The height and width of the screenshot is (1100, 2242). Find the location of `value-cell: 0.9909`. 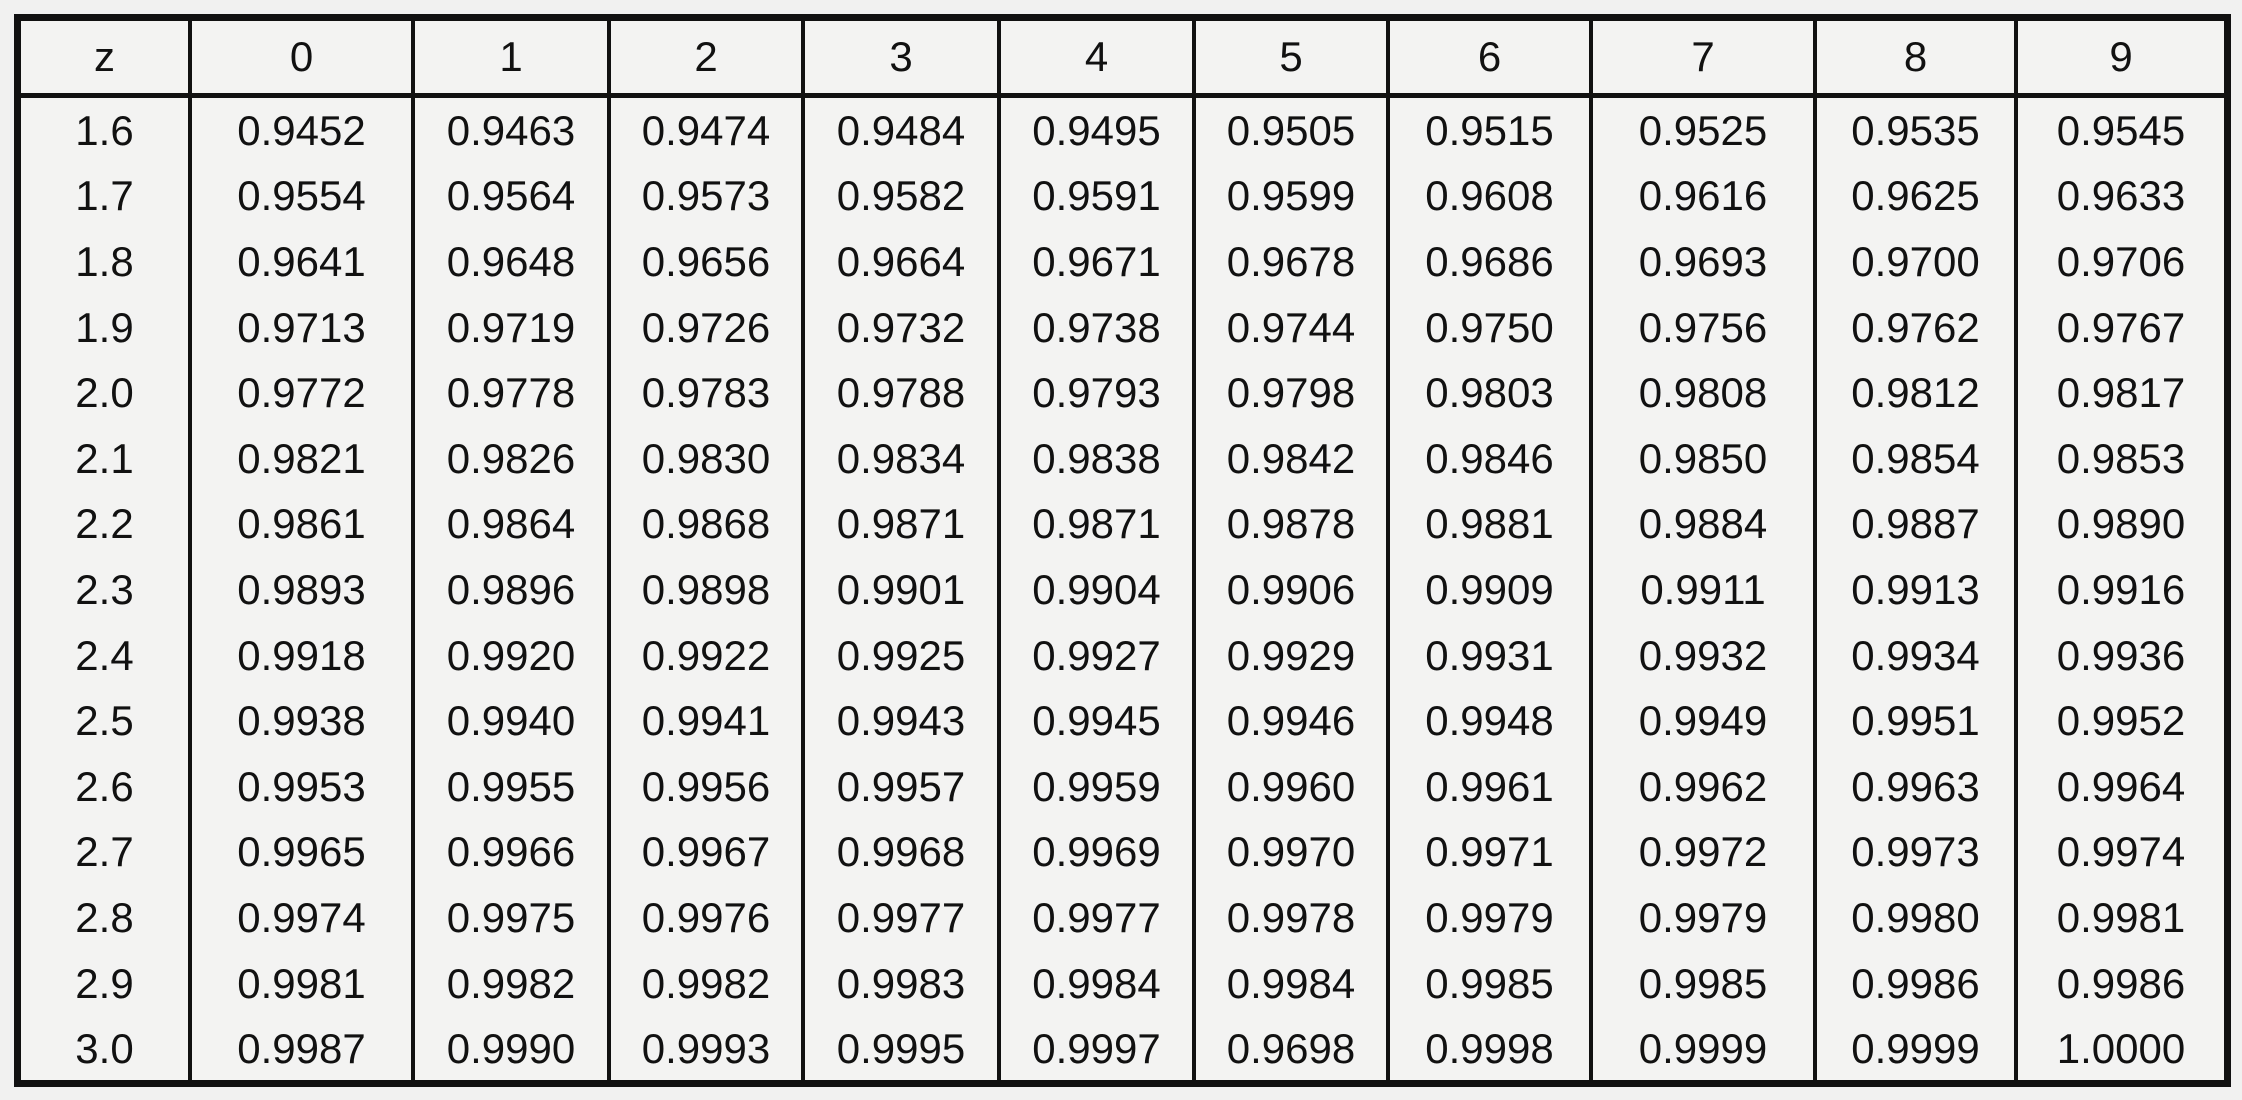

value-cell: 0.9909 is located at coordinates (1488, 590).